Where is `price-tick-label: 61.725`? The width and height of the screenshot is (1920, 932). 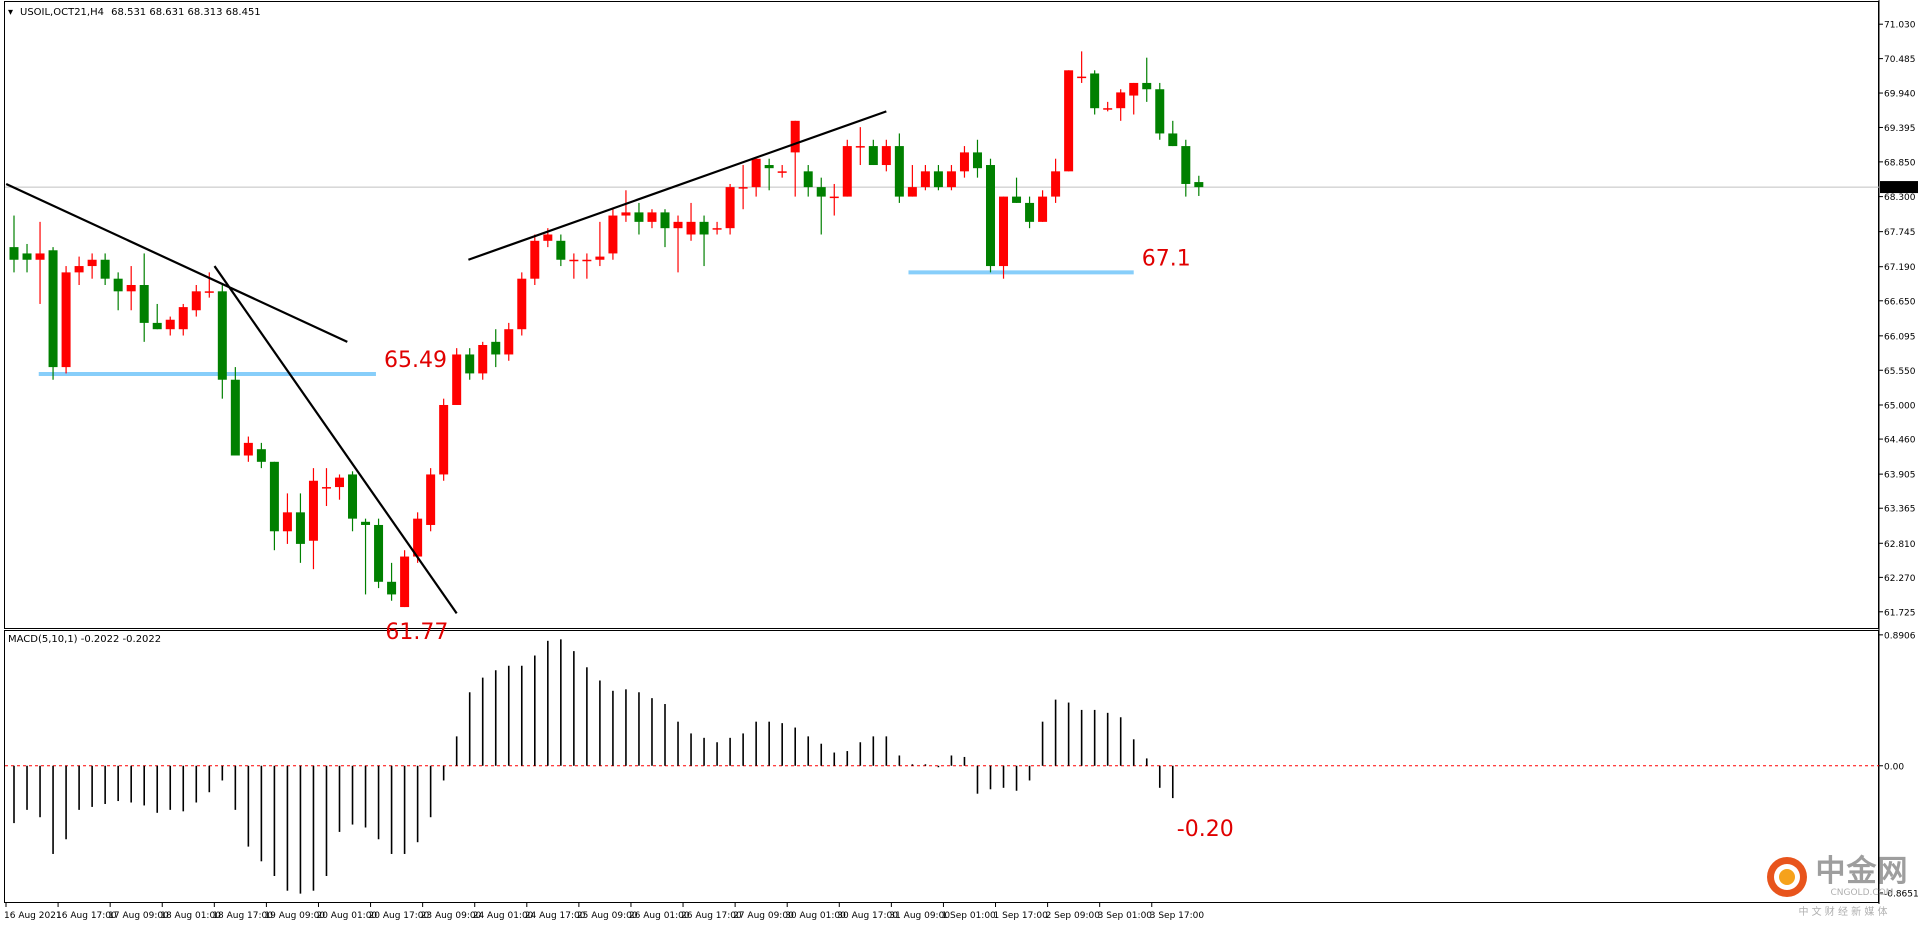 price-tick-label: 61.725 is located at coordinates (1900, 613).